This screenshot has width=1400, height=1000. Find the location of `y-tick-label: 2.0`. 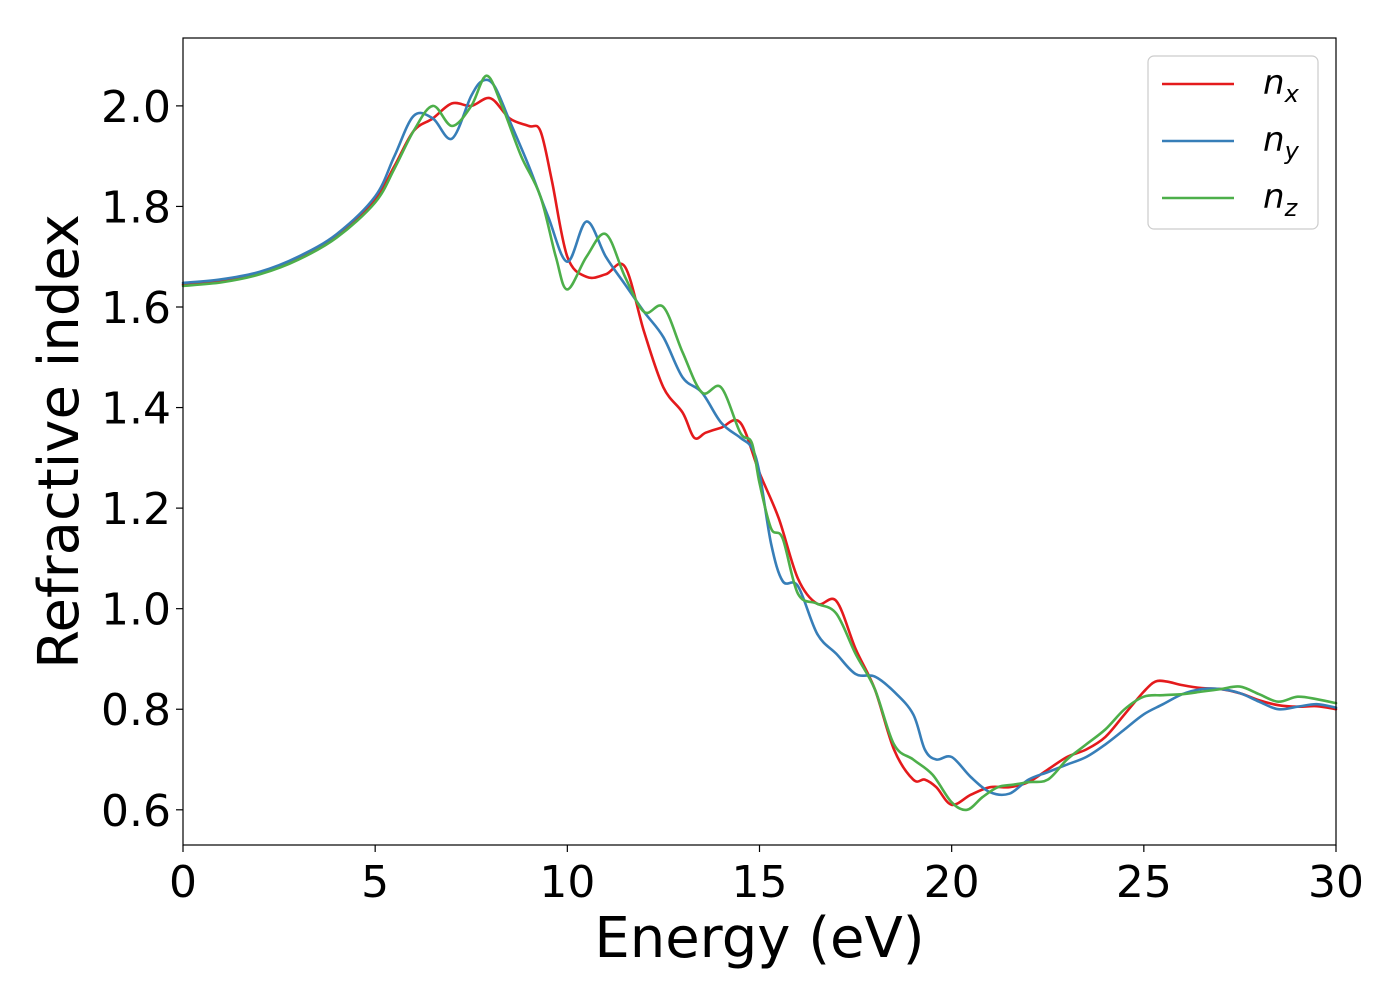

y-tick-label: 2.0 is located at coordinates (136, 107).